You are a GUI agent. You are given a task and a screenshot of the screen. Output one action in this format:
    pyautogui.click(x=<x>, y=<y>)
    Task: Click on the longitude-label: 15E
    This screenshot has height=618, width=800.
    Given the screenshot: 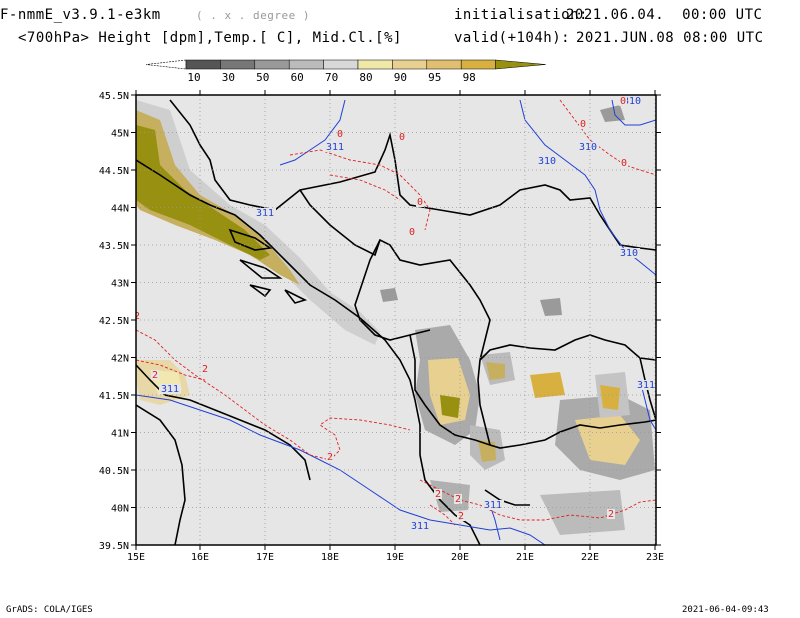 What is the action you would take?
    pyautogui.click(x=136, y=557)
    